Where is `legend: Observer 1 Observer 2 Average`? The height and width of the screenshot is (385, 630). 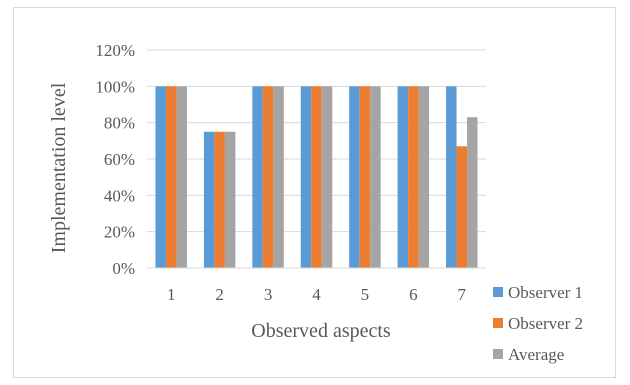
legend: Observer 1 Observer 2 Average is located at coordinates (538, 323).